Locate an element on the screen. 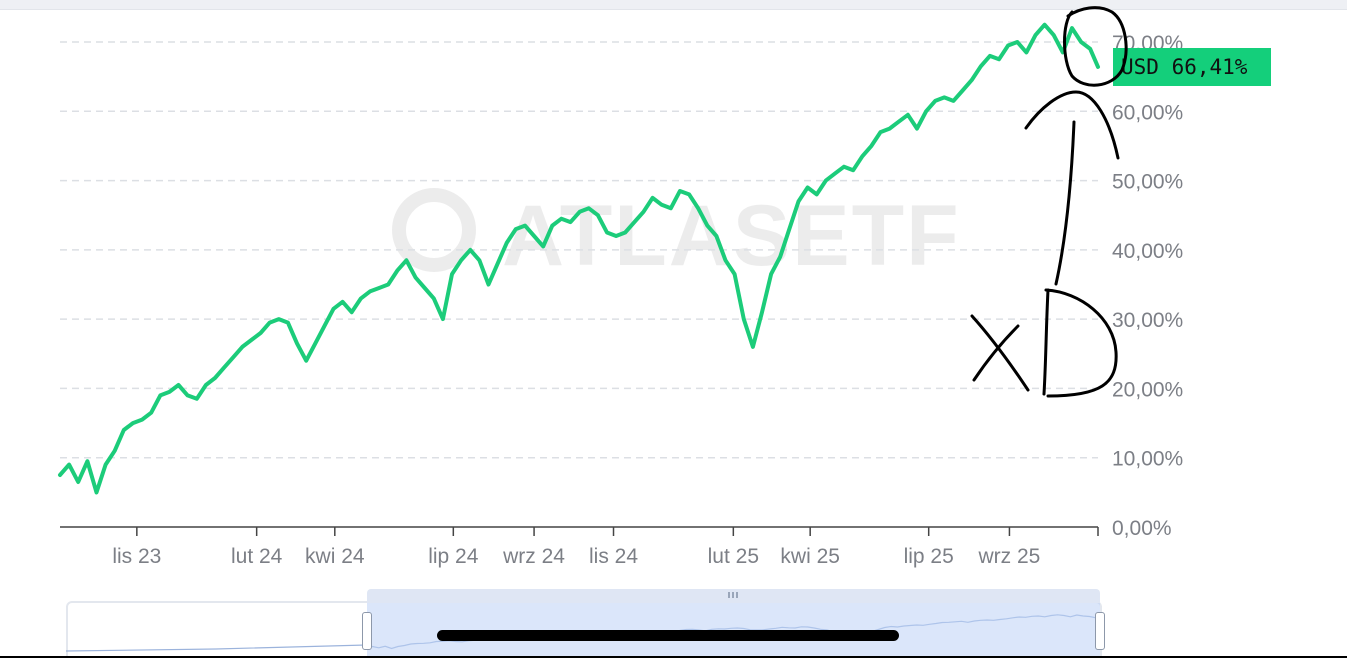  y-tick-label: 30,00% is located at coordinates (1147, 320).